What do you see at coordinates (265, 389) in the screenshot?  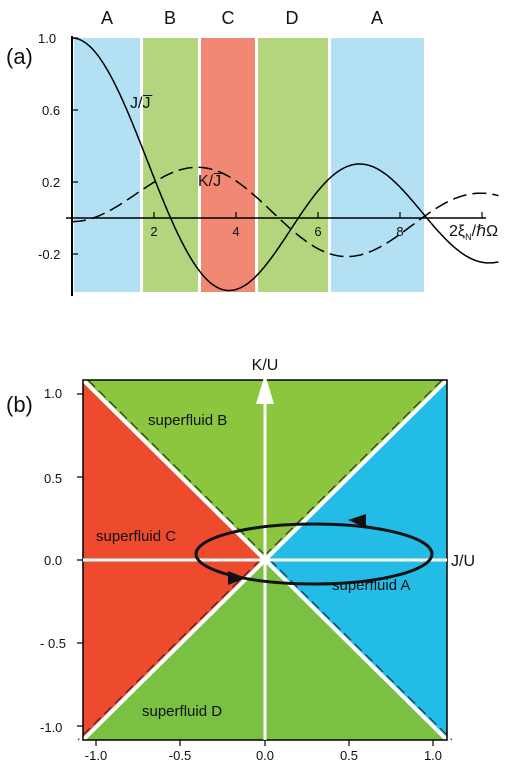 I see `k-axis-arrow-icon` at bounding box center [265, 389].